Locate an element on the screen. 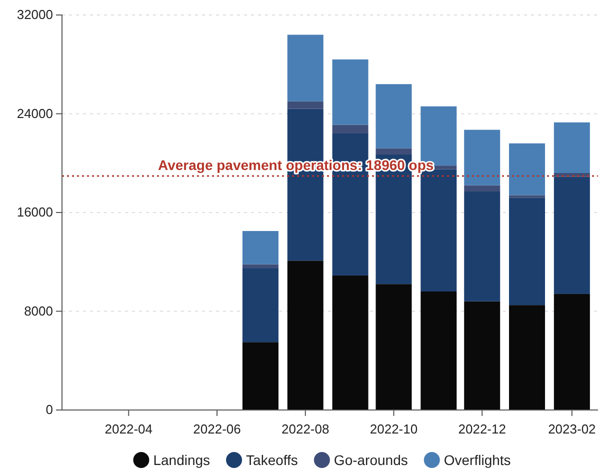 Image resolution: width=604 pixels, height=470 pixels. y-tick-label: 0 is located at coordinates (49, 410).